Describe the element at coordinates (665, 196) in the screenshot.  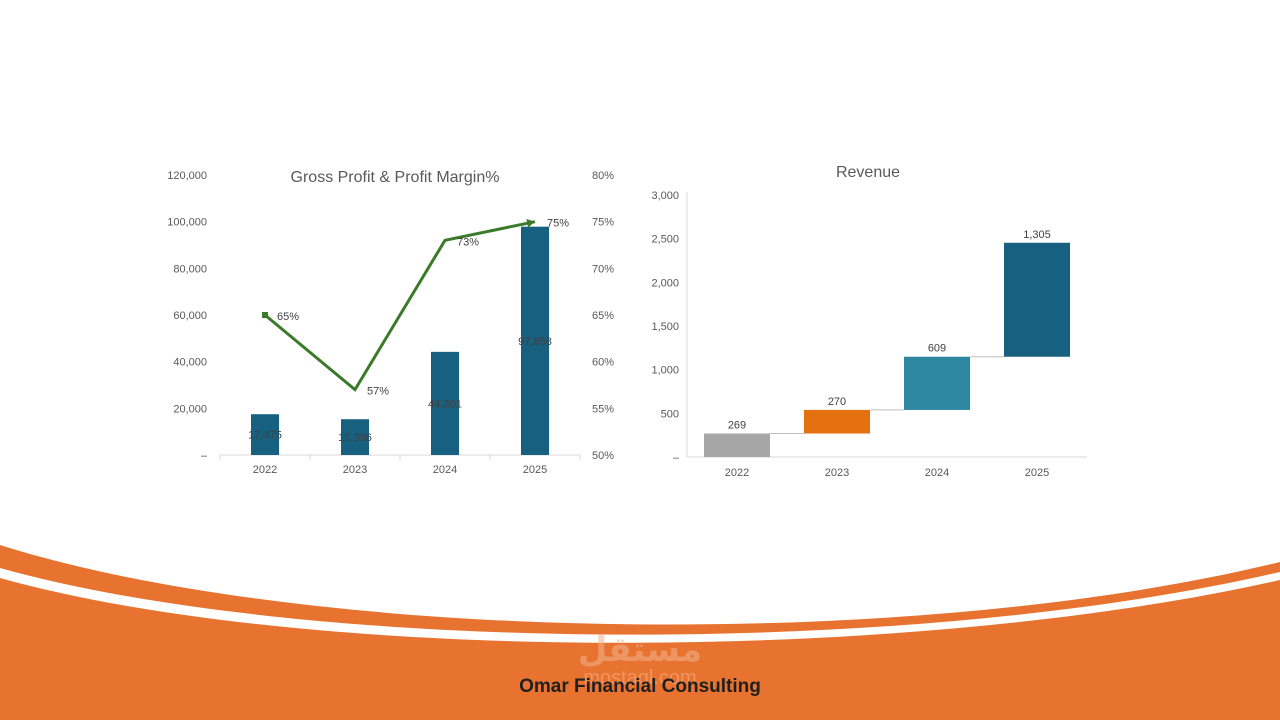
I see `y-tick-label: 3,000` at that location.